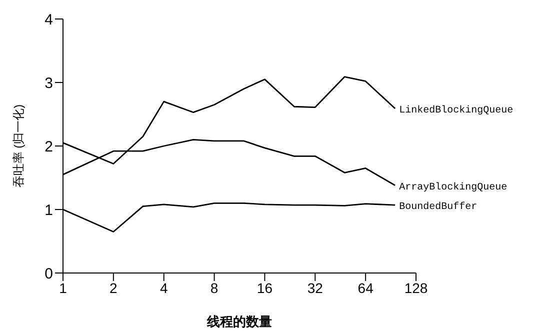 Image resolution: width=547 pixels, height=335 pixels. What do you see at coordinates (456, 110) in the screenshot?
I see `series-label: LinkedBlockingQueue` at bounding box center [456, 110].